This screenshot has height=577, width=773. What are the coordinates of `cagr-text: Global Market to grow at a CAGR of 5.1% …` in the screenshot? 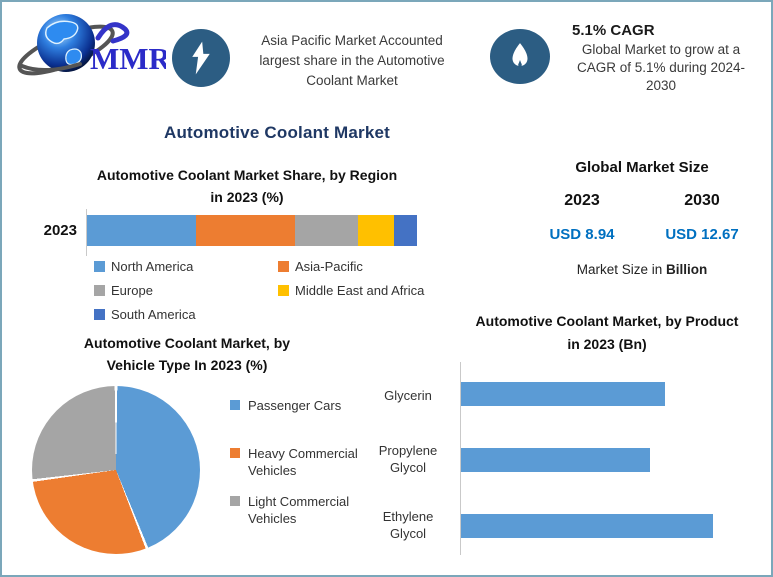 It's located at (661, 68).